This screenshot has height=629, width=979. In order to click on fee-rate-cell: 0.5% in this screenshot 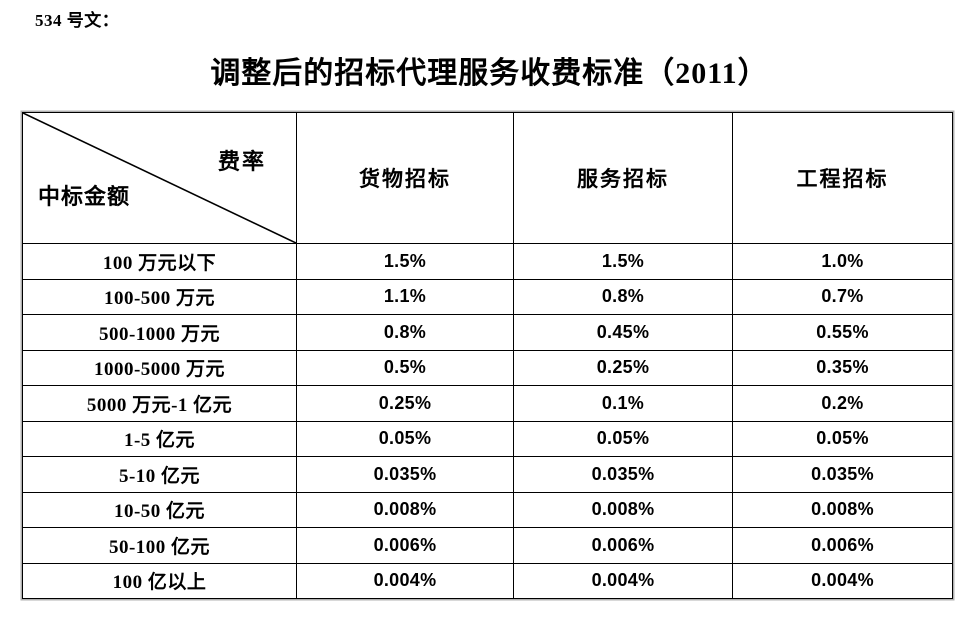, I will do `click(405, 367)`.